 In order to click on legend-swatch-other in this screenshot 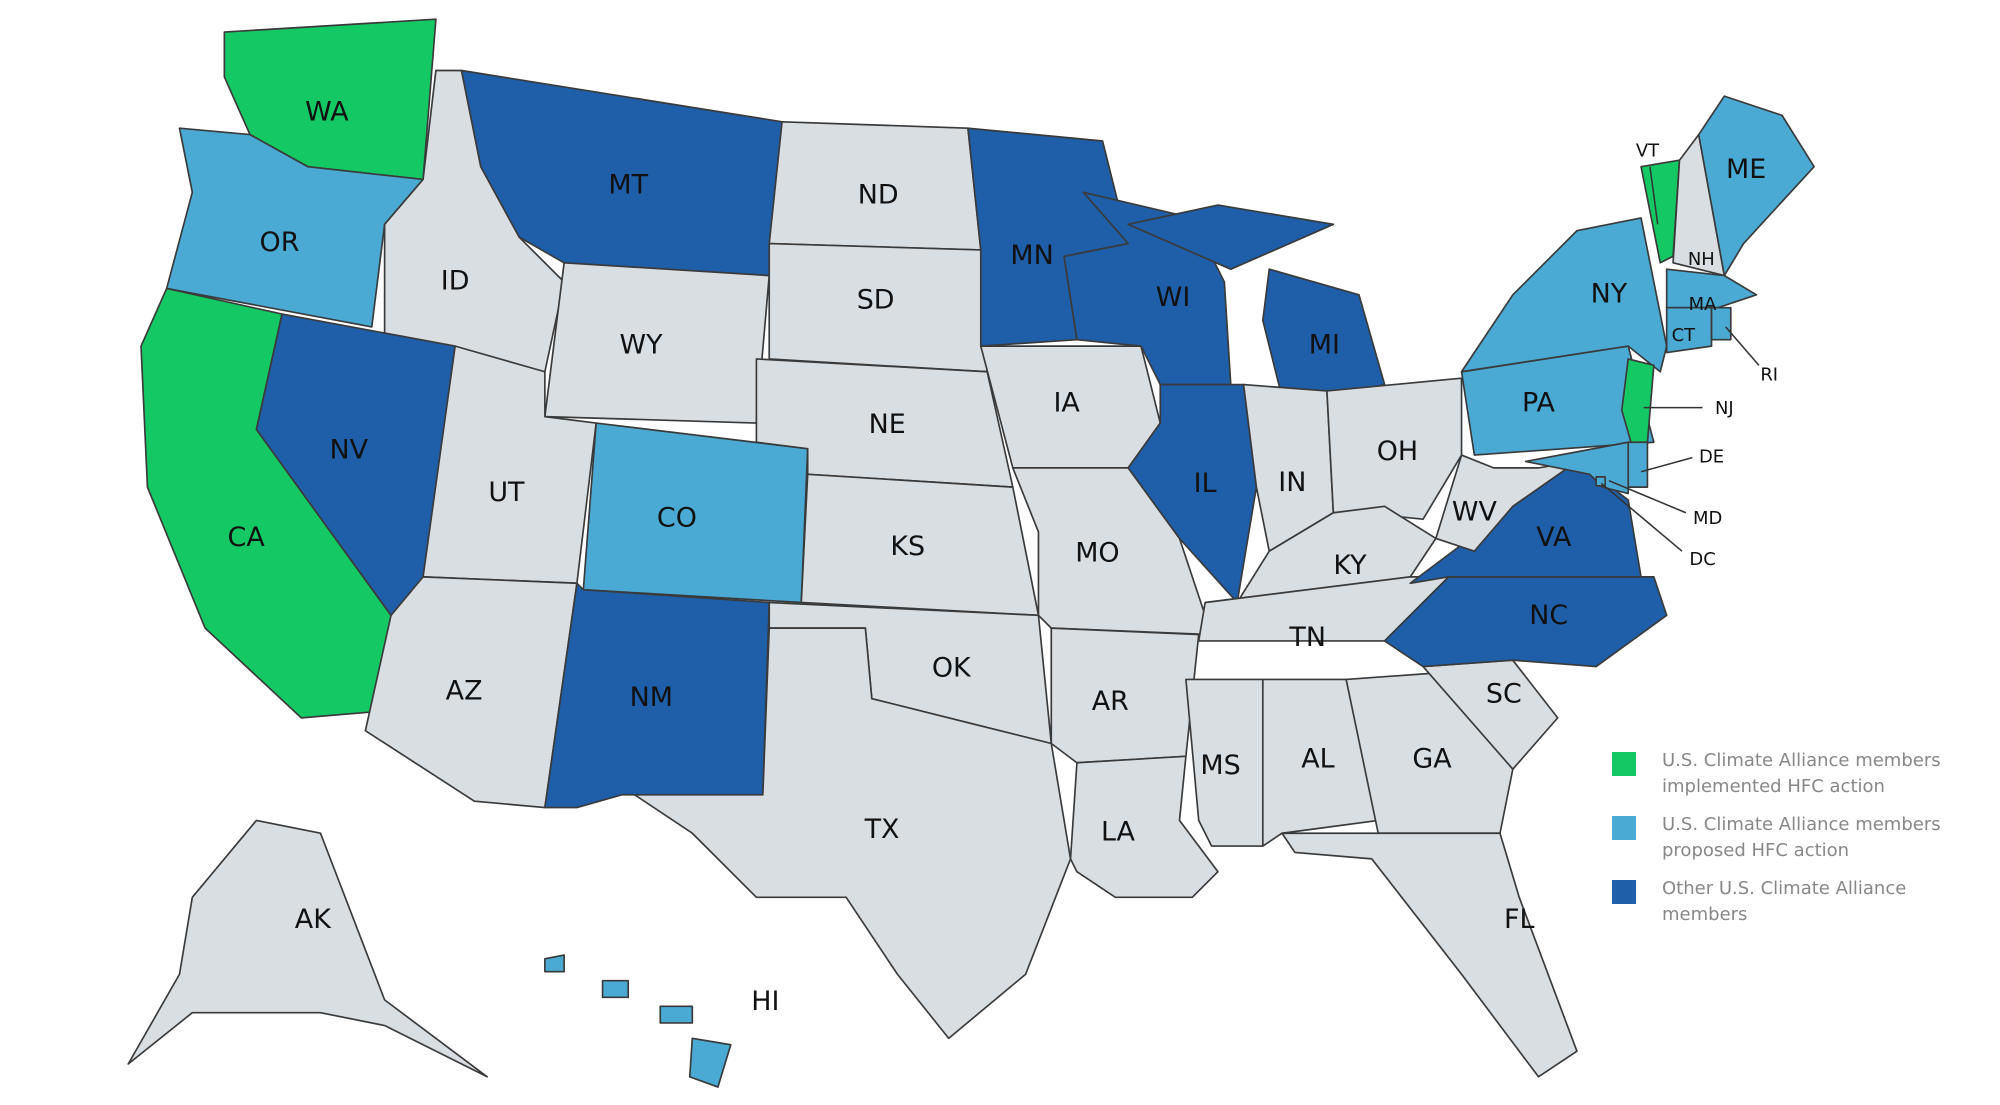, I will do `click(1624, 892)`.